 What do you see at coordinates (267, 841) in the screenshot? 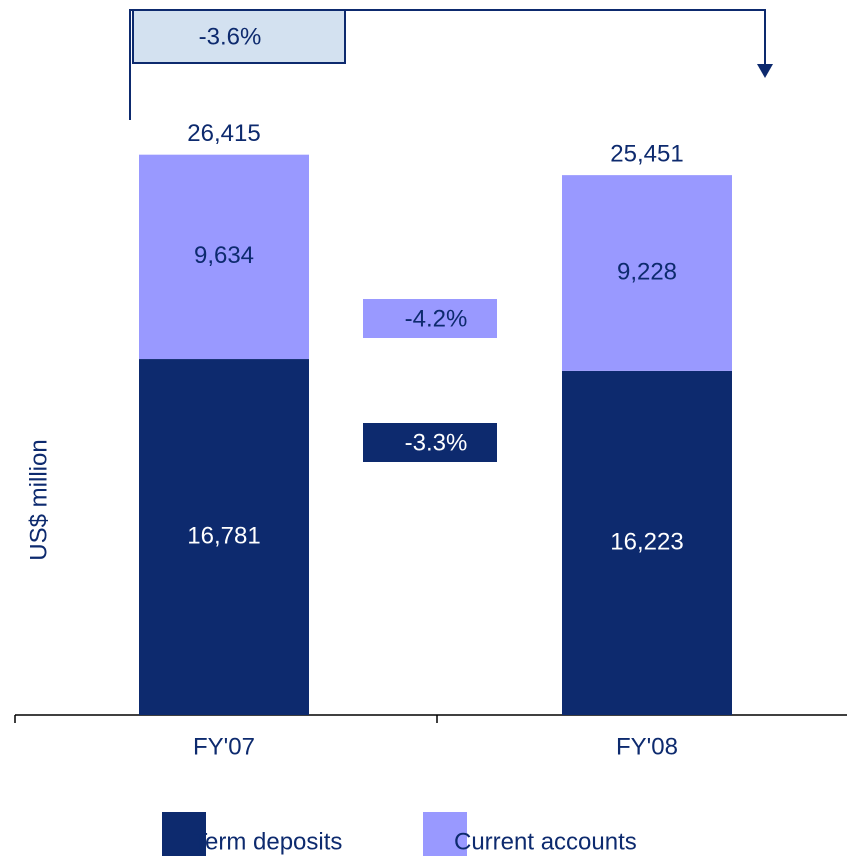
I see `legend-label: Term deposits` at bounding box center [267, 841].